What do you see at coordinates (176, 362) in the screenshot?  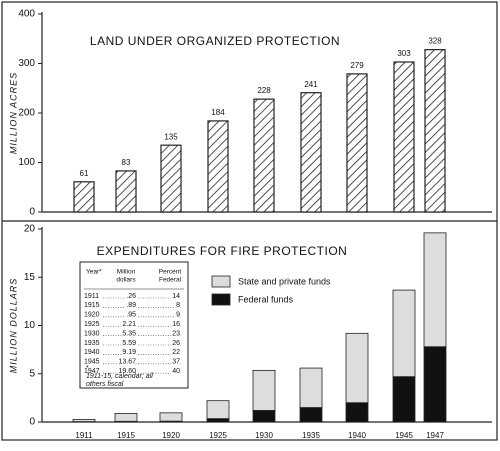 I see `table-cell: 37` at bounding box center [176, 362].